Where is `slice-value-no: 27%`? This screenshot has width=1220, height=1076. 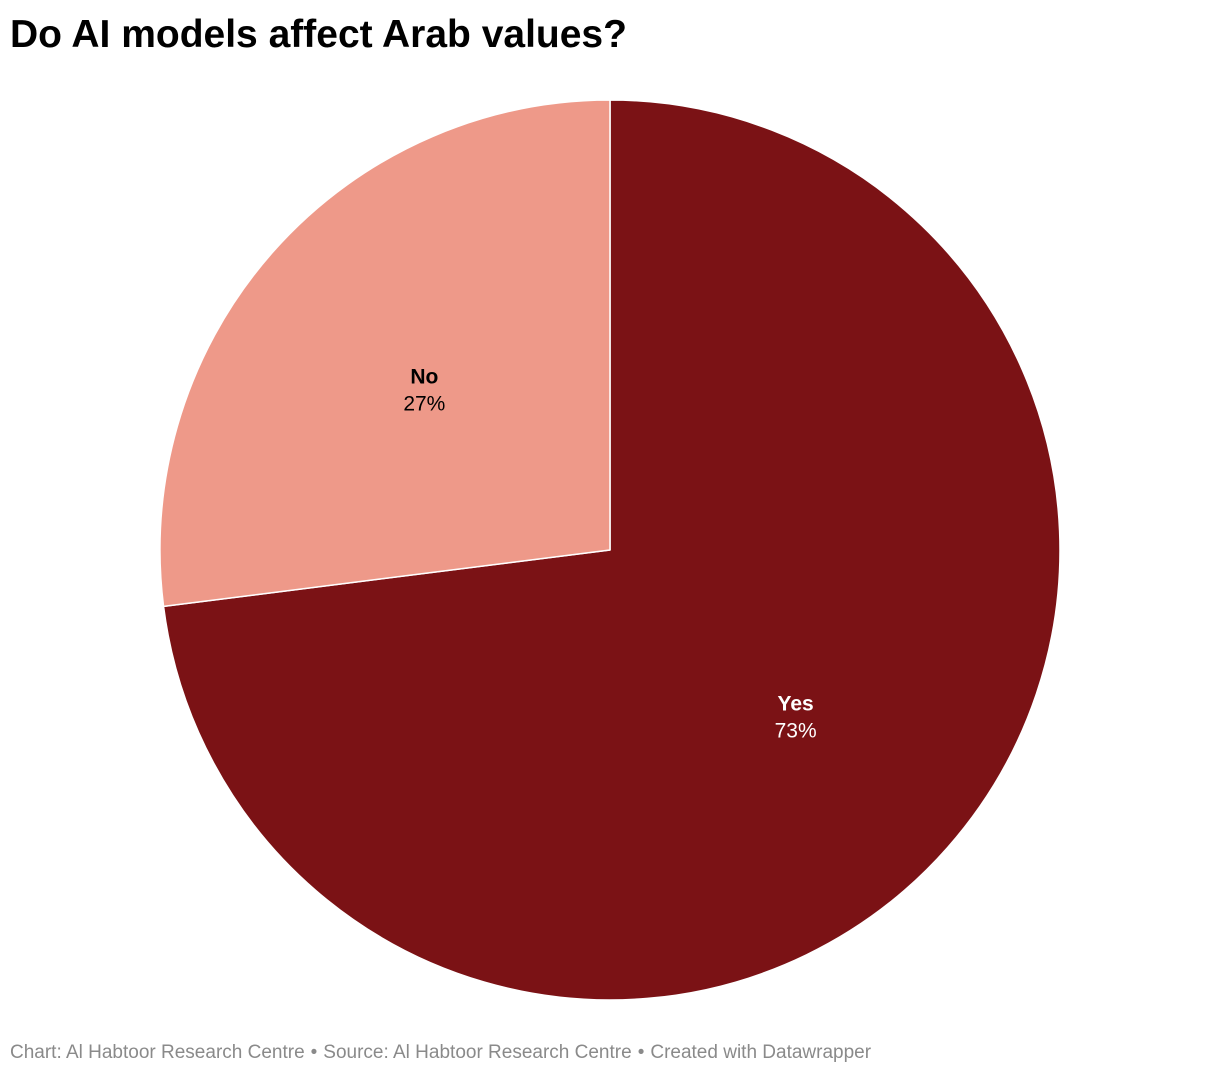 slice-value-no: 27% is located at coordinates (424, 403).